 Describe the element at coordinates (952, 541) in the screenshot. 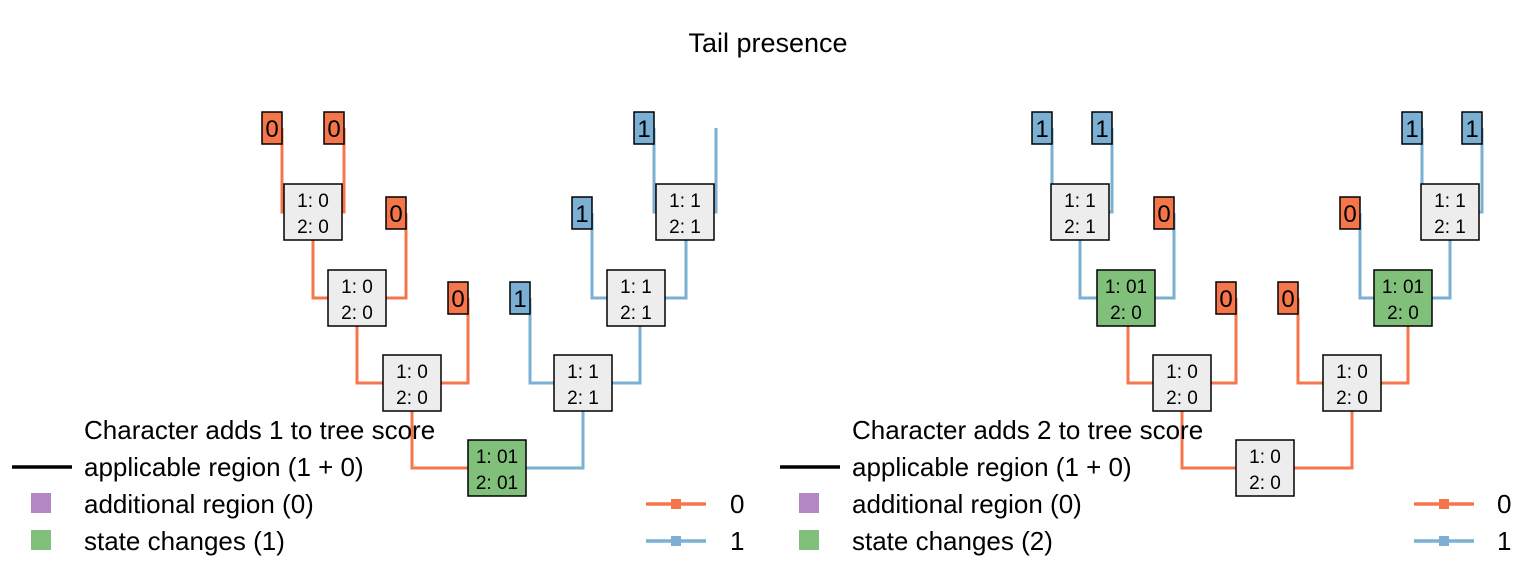

I see `right-changes-label: state changes (2)` at that location.